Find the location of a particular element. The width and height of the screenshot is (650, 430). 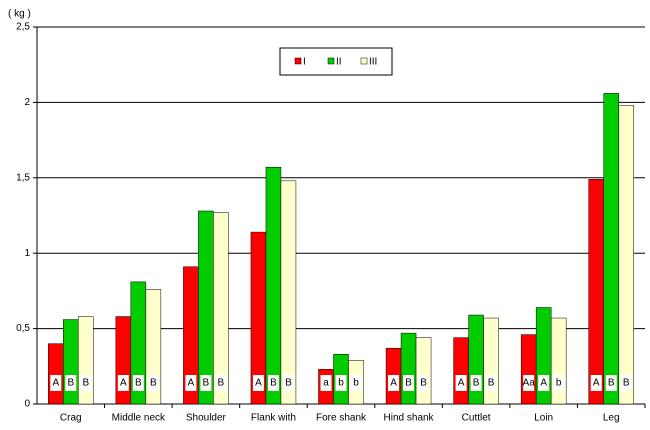

x-tick-label: Hind shank is located at coordinates (409, 418).